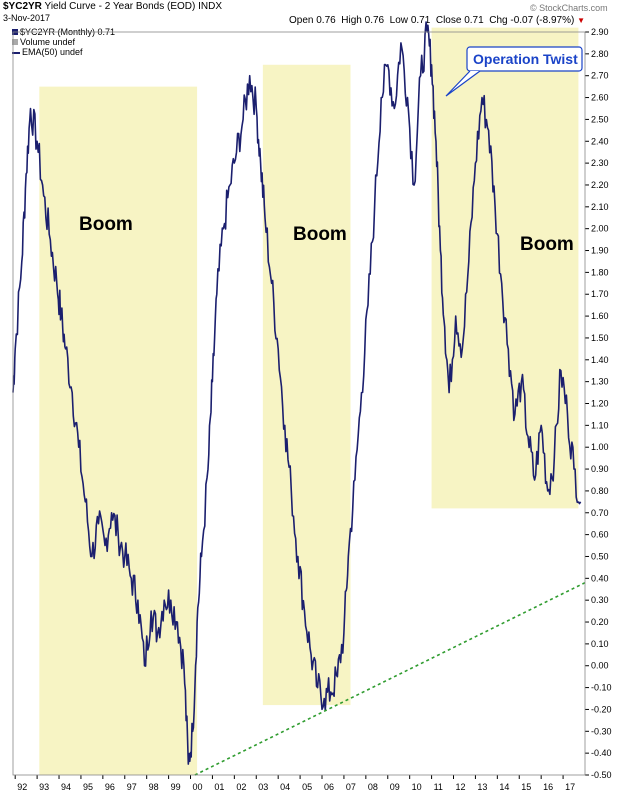 The width and height of the screenshot is (622, 800). I want to click on y-tick-label: 0.60, so click(600, 535).